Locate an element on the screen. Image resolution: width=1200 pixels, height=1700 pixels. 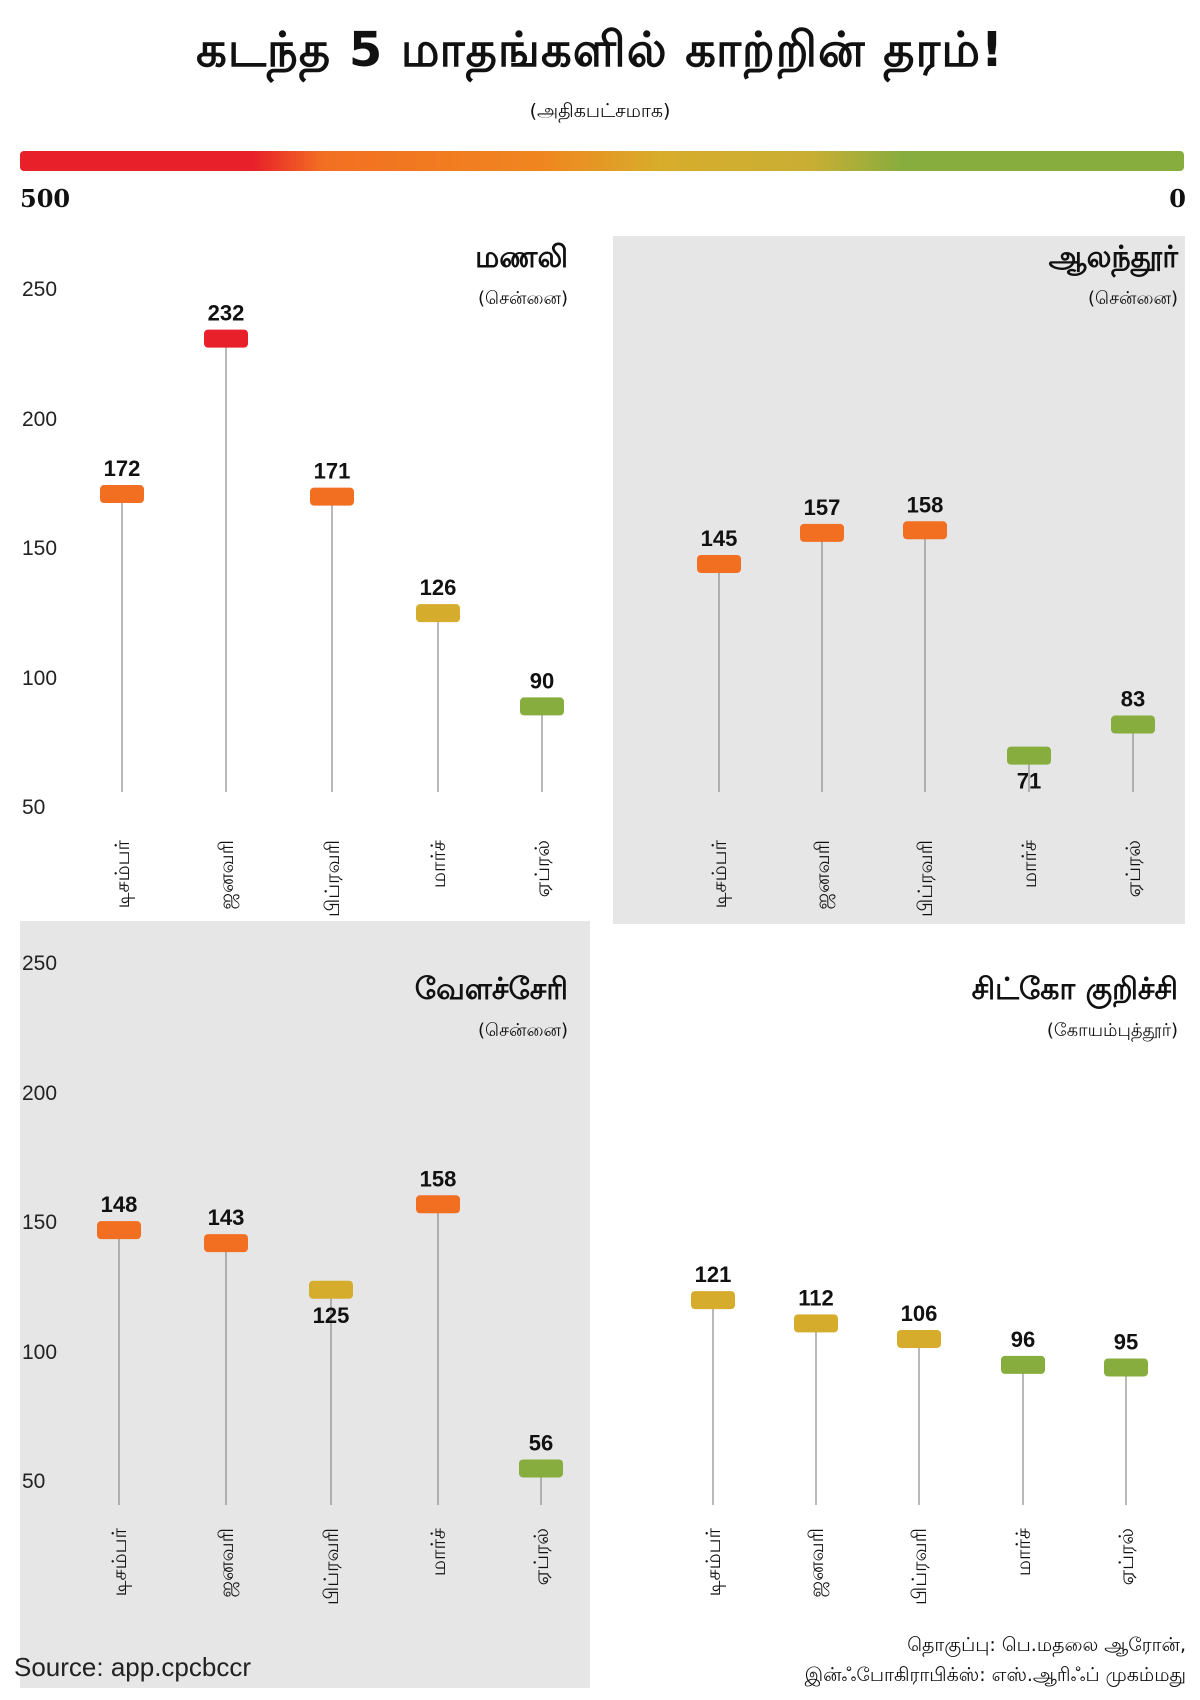
credit-compiler: தொகுப்பு: பெ.மதலை ஆரோன், is located at coordinates (1046, 1645).